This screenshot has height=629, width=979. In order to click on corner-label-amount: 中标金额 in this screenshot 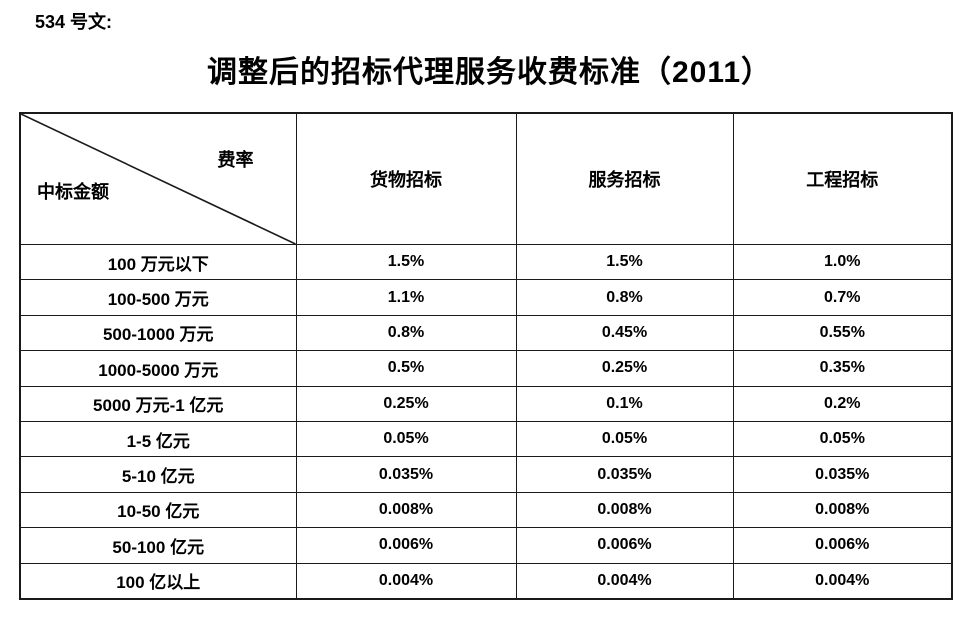, I will do `click(73, 192)`.